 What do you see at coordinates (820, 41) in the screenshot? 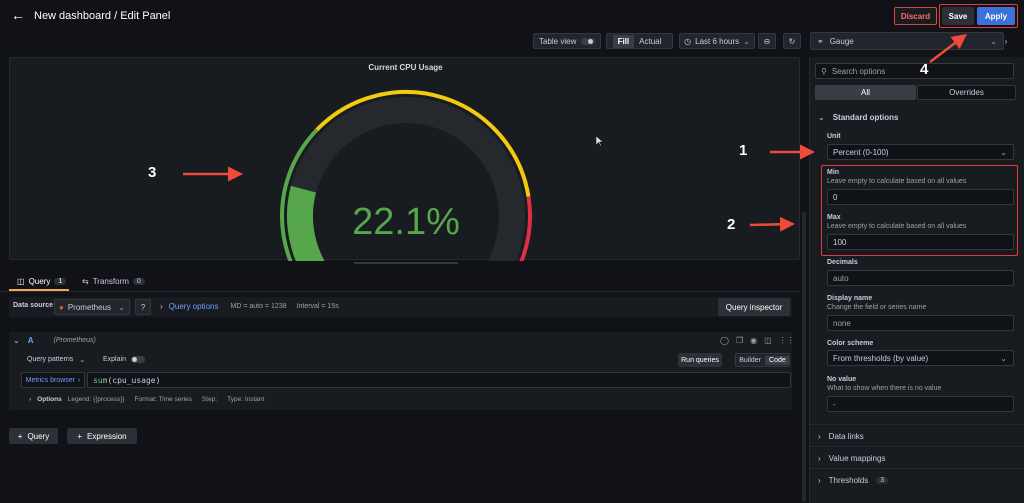
I see `gauge-icon: ⚭` at bounding box center [820, 41].